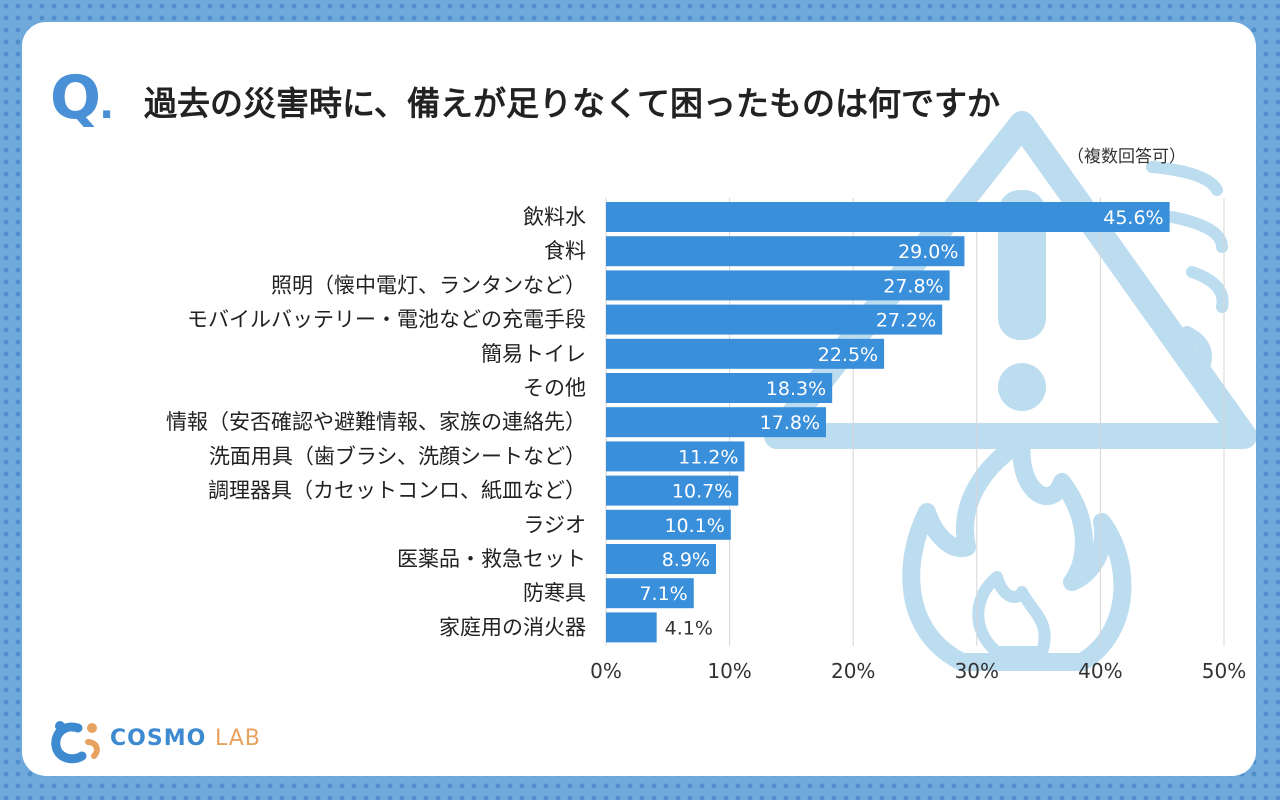 This screenshot has width=1280, height=800. What do you see at coordinates (663, 594) in the screenshot?
I see `data-label: 7.1%` at bounding box center [663, 594].